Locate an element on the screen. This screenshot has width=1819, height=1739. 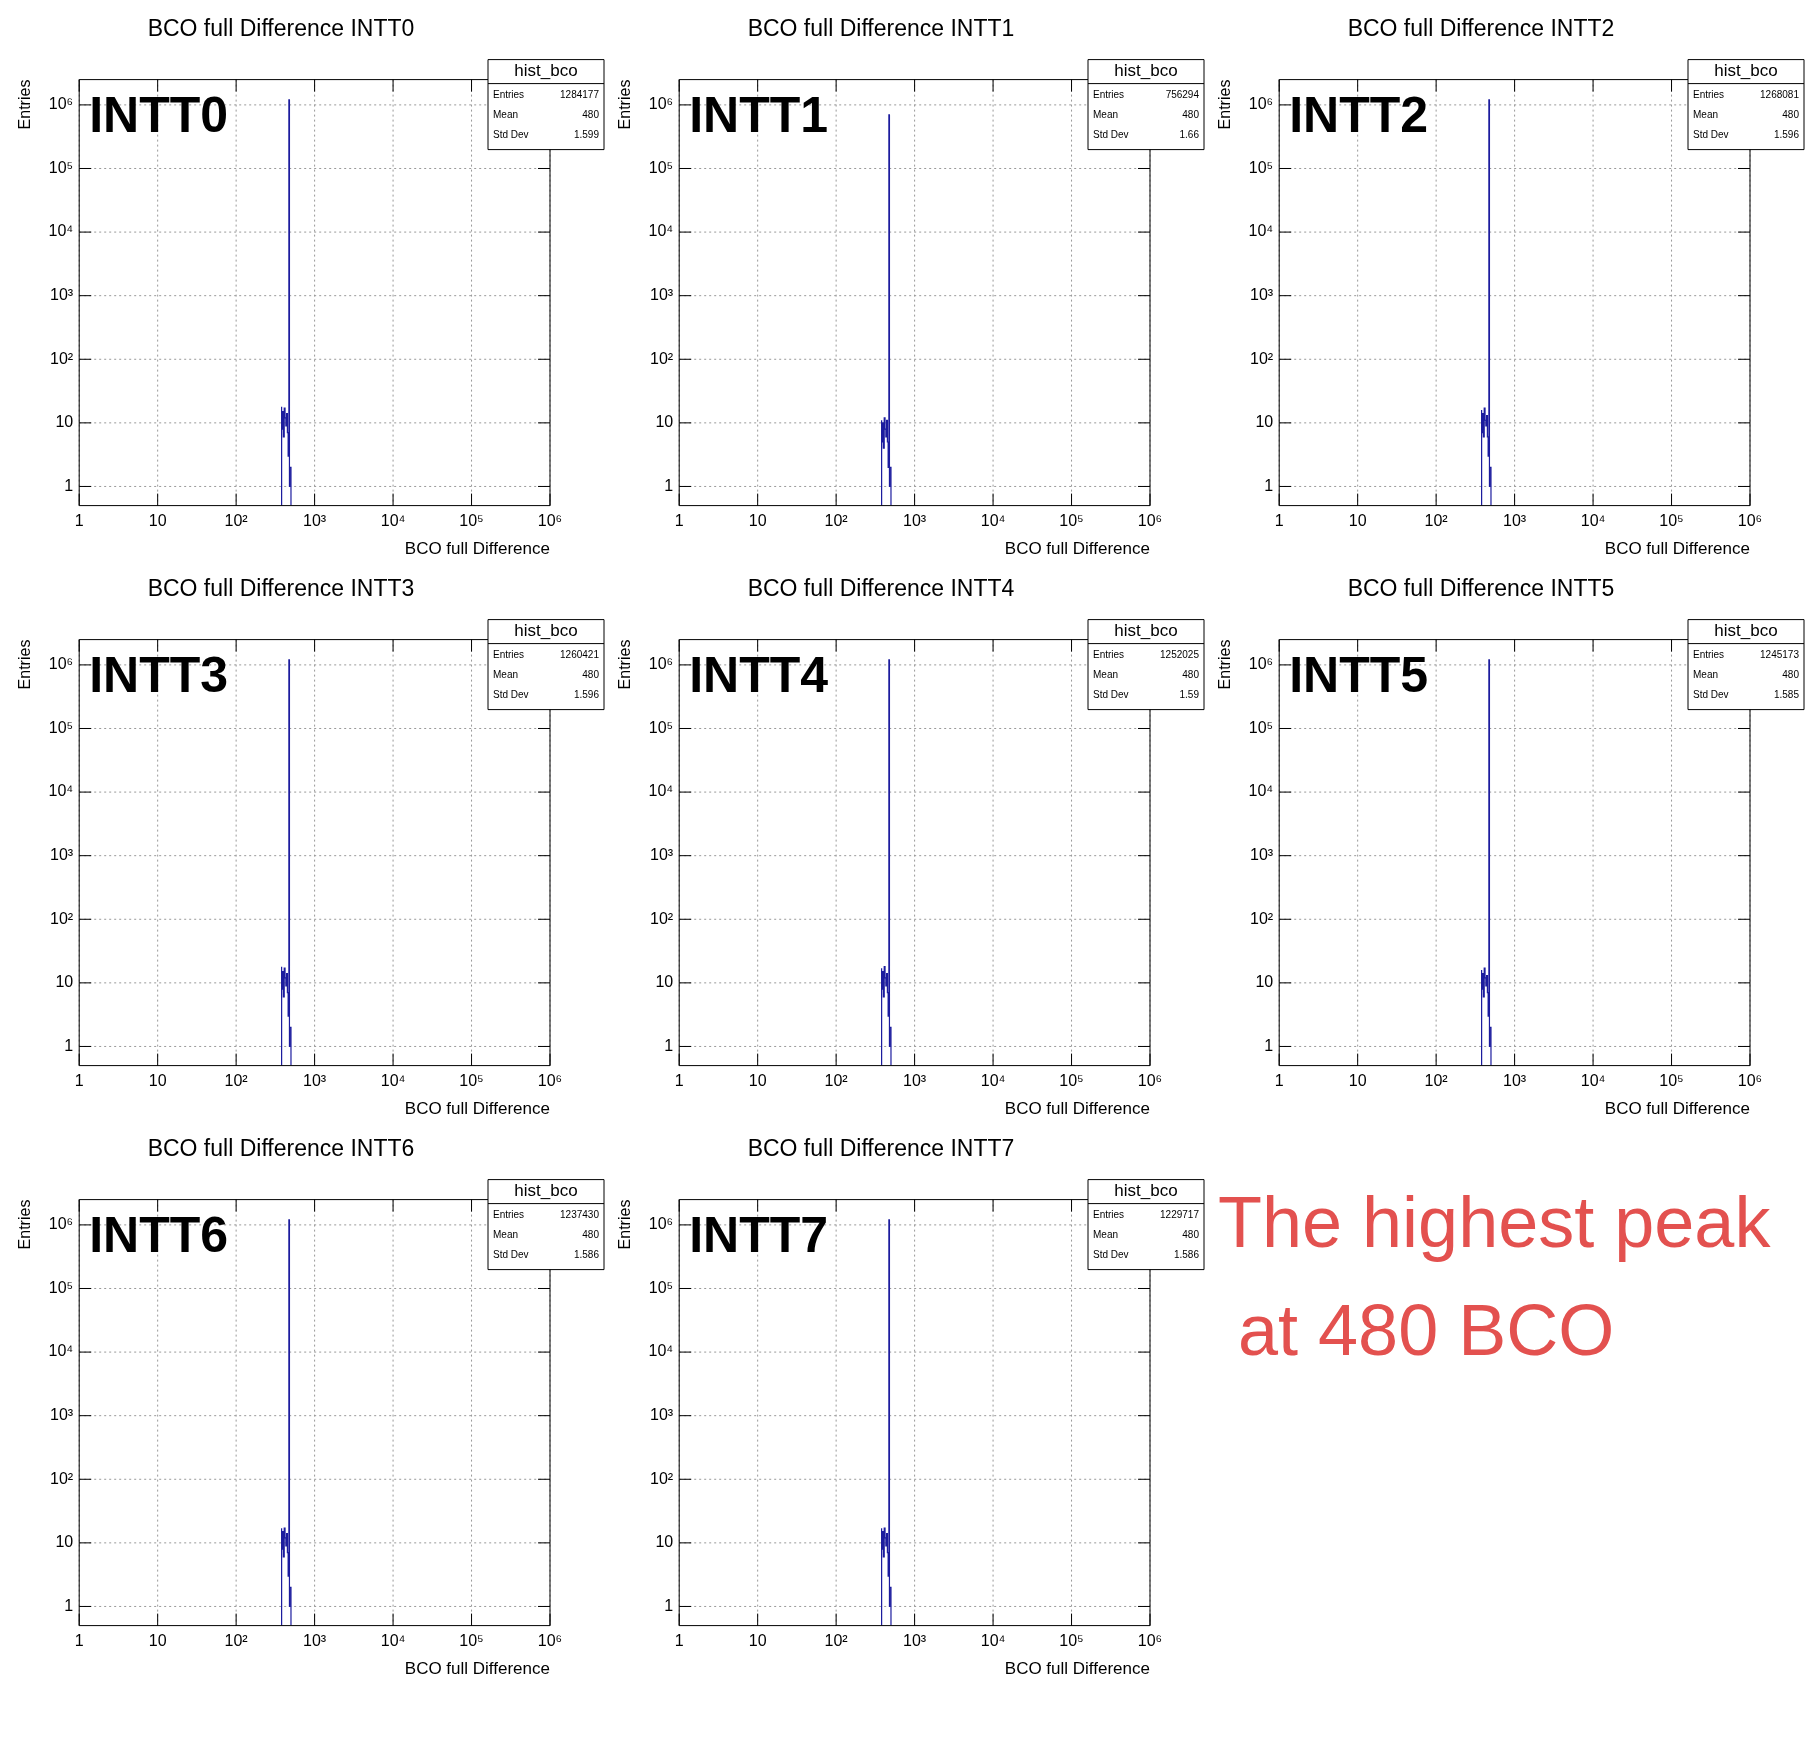
text: 1260421 is located at coordinates (580, 655).